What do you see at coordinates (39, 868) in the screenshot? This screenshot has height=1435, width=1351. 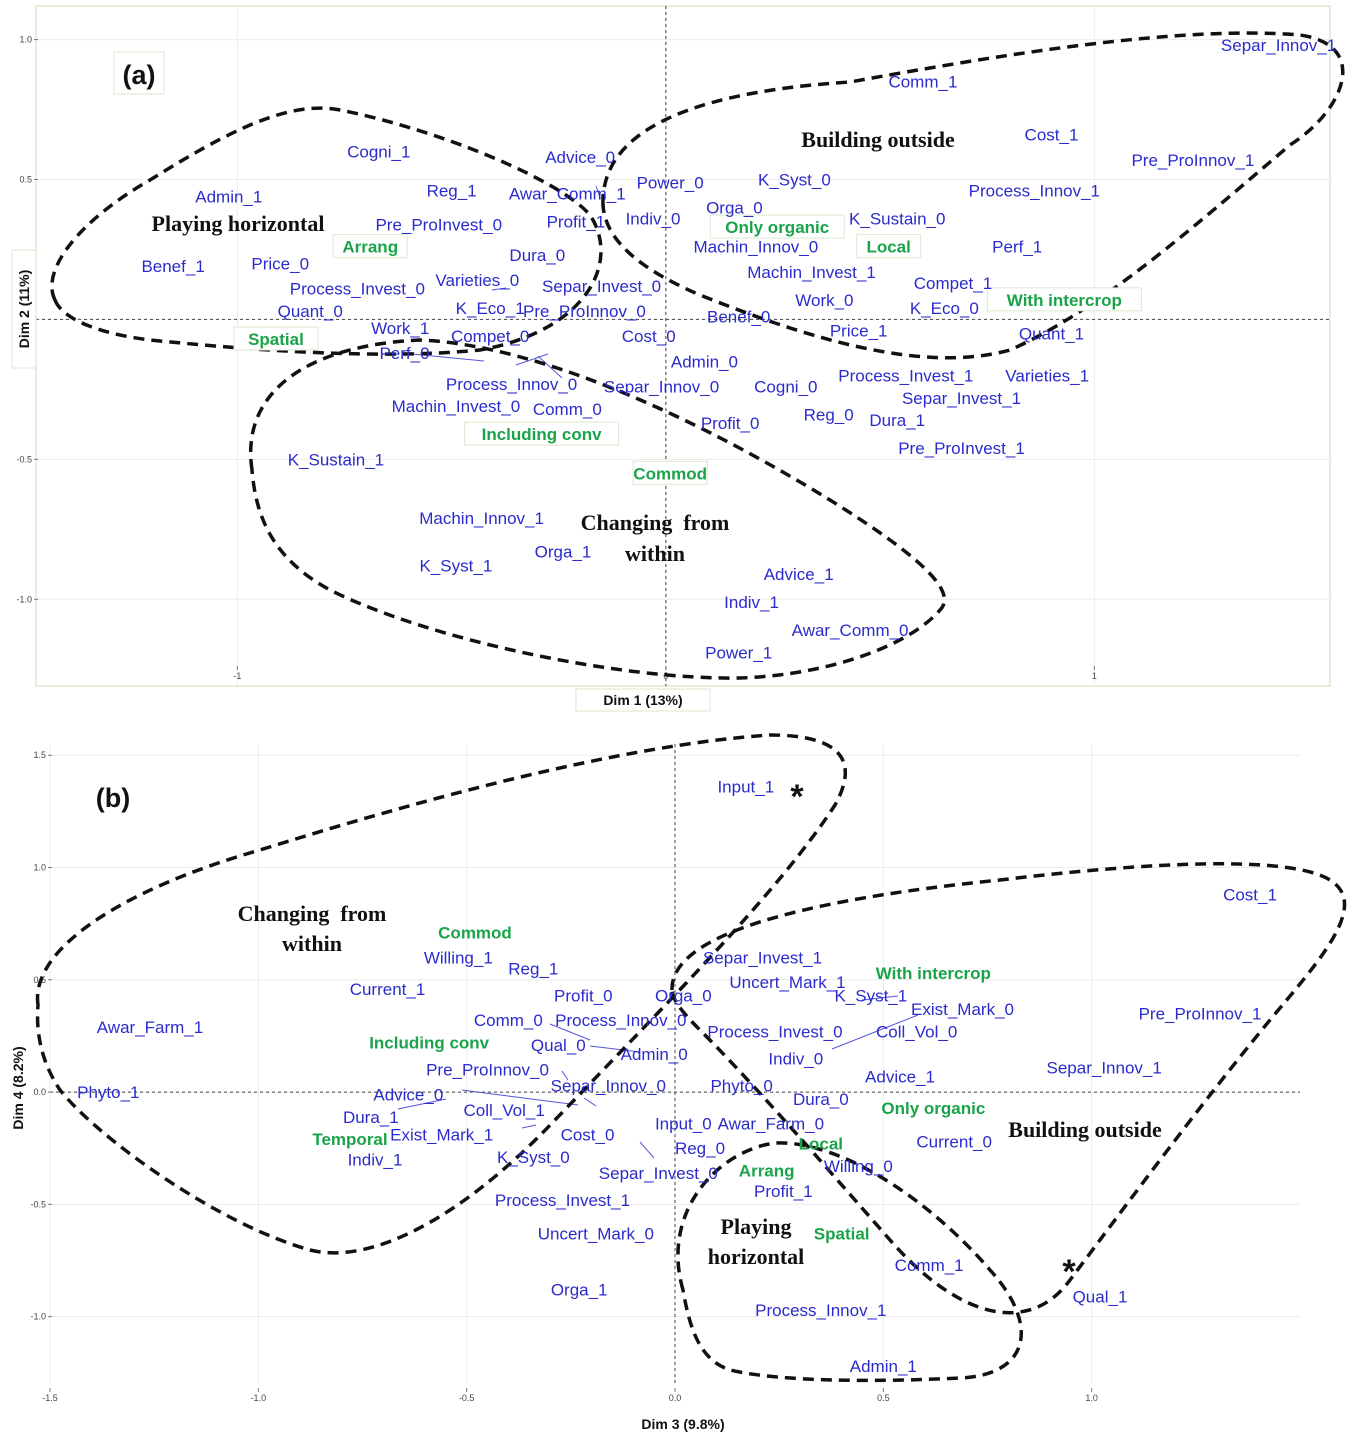 I see `y-tick-label: 1.0` at bounding box center [39, 868].